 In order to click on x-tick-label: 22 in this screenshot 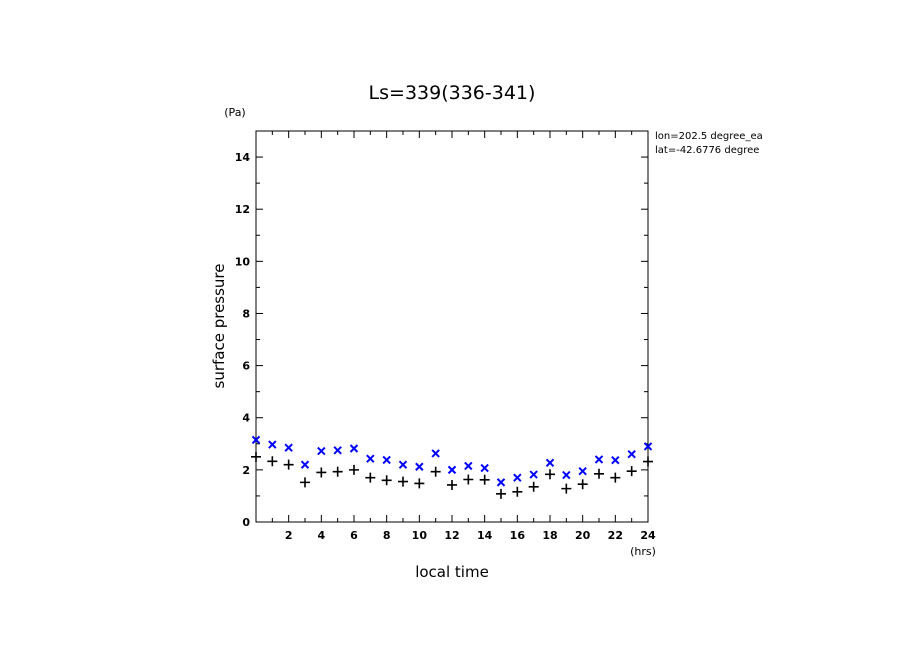, I will do `click(615, 535)`.